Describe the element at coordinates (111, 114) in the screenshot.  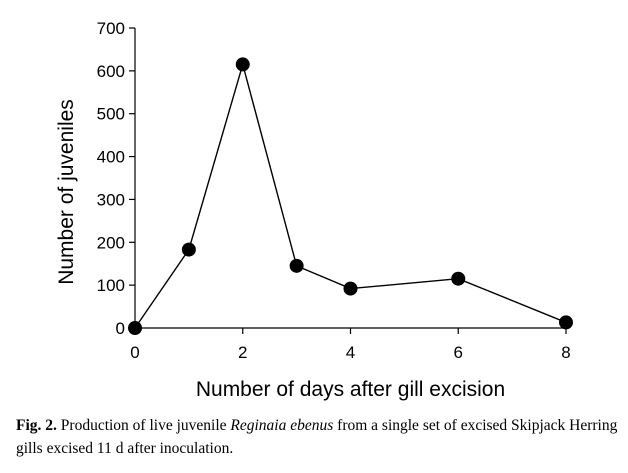
I see `y-tick-label: 500` at that location.